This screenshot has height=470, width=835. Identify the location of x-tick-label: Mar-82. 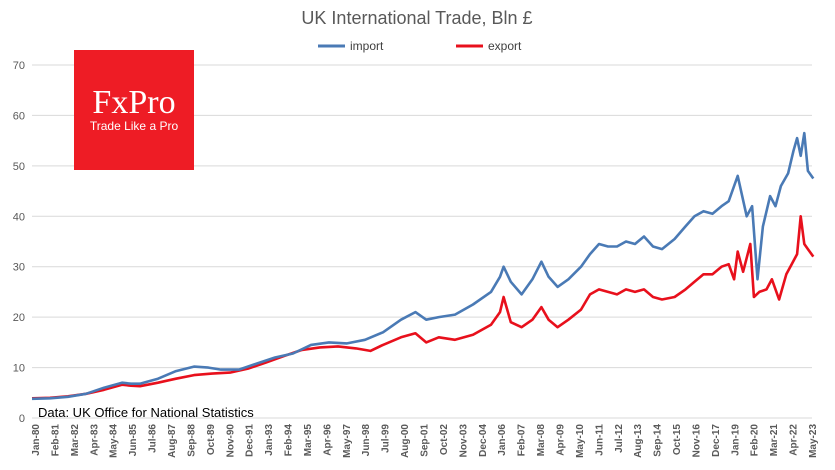
(75, 440).